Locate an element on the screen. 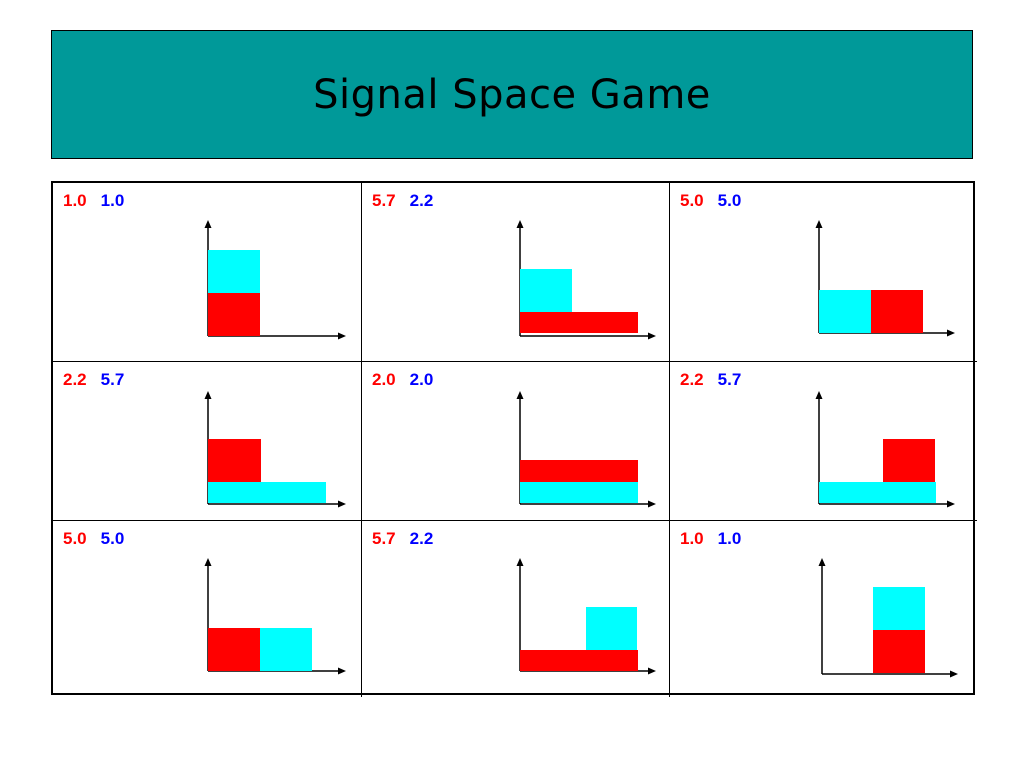  grid-cell: 2.0 2.0 is located at coordinates (516, 441).